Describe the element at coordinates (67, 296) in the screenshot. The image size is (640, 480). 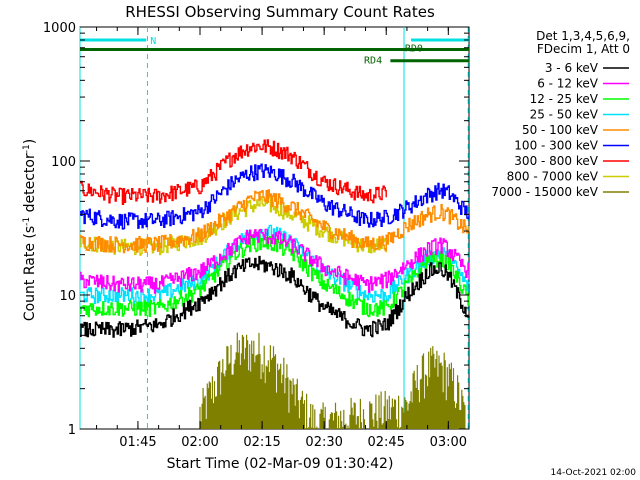
I see `y-tick-label-1: 10` at that location.